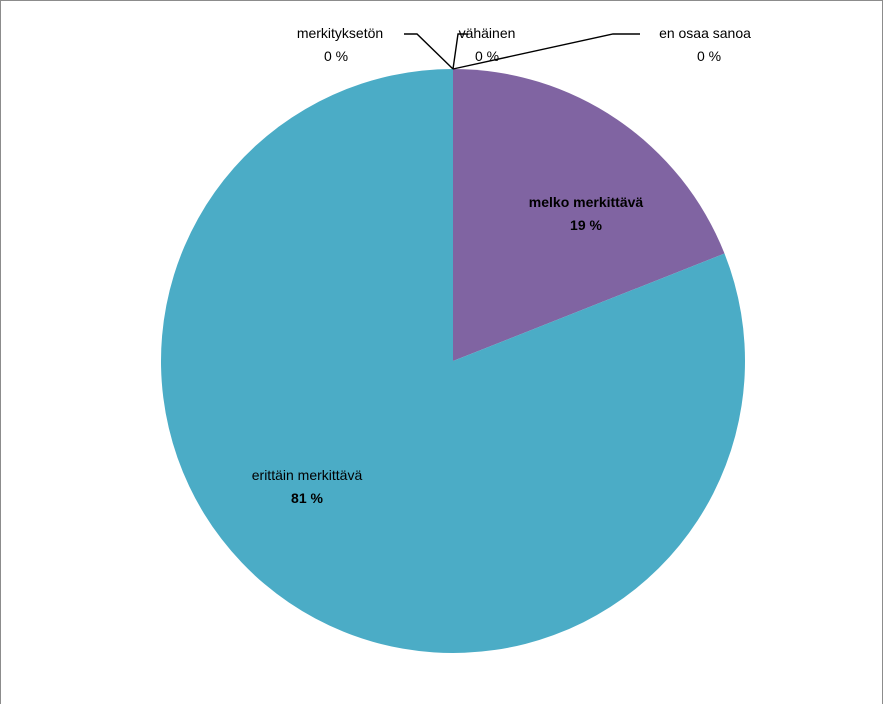 This screenshot has height=705, width=883. Describe the element at coordinates (705, 33) in the screenshot. I see `slice-label-en-osaa-sanoa: en osaa sanoa` at that location.